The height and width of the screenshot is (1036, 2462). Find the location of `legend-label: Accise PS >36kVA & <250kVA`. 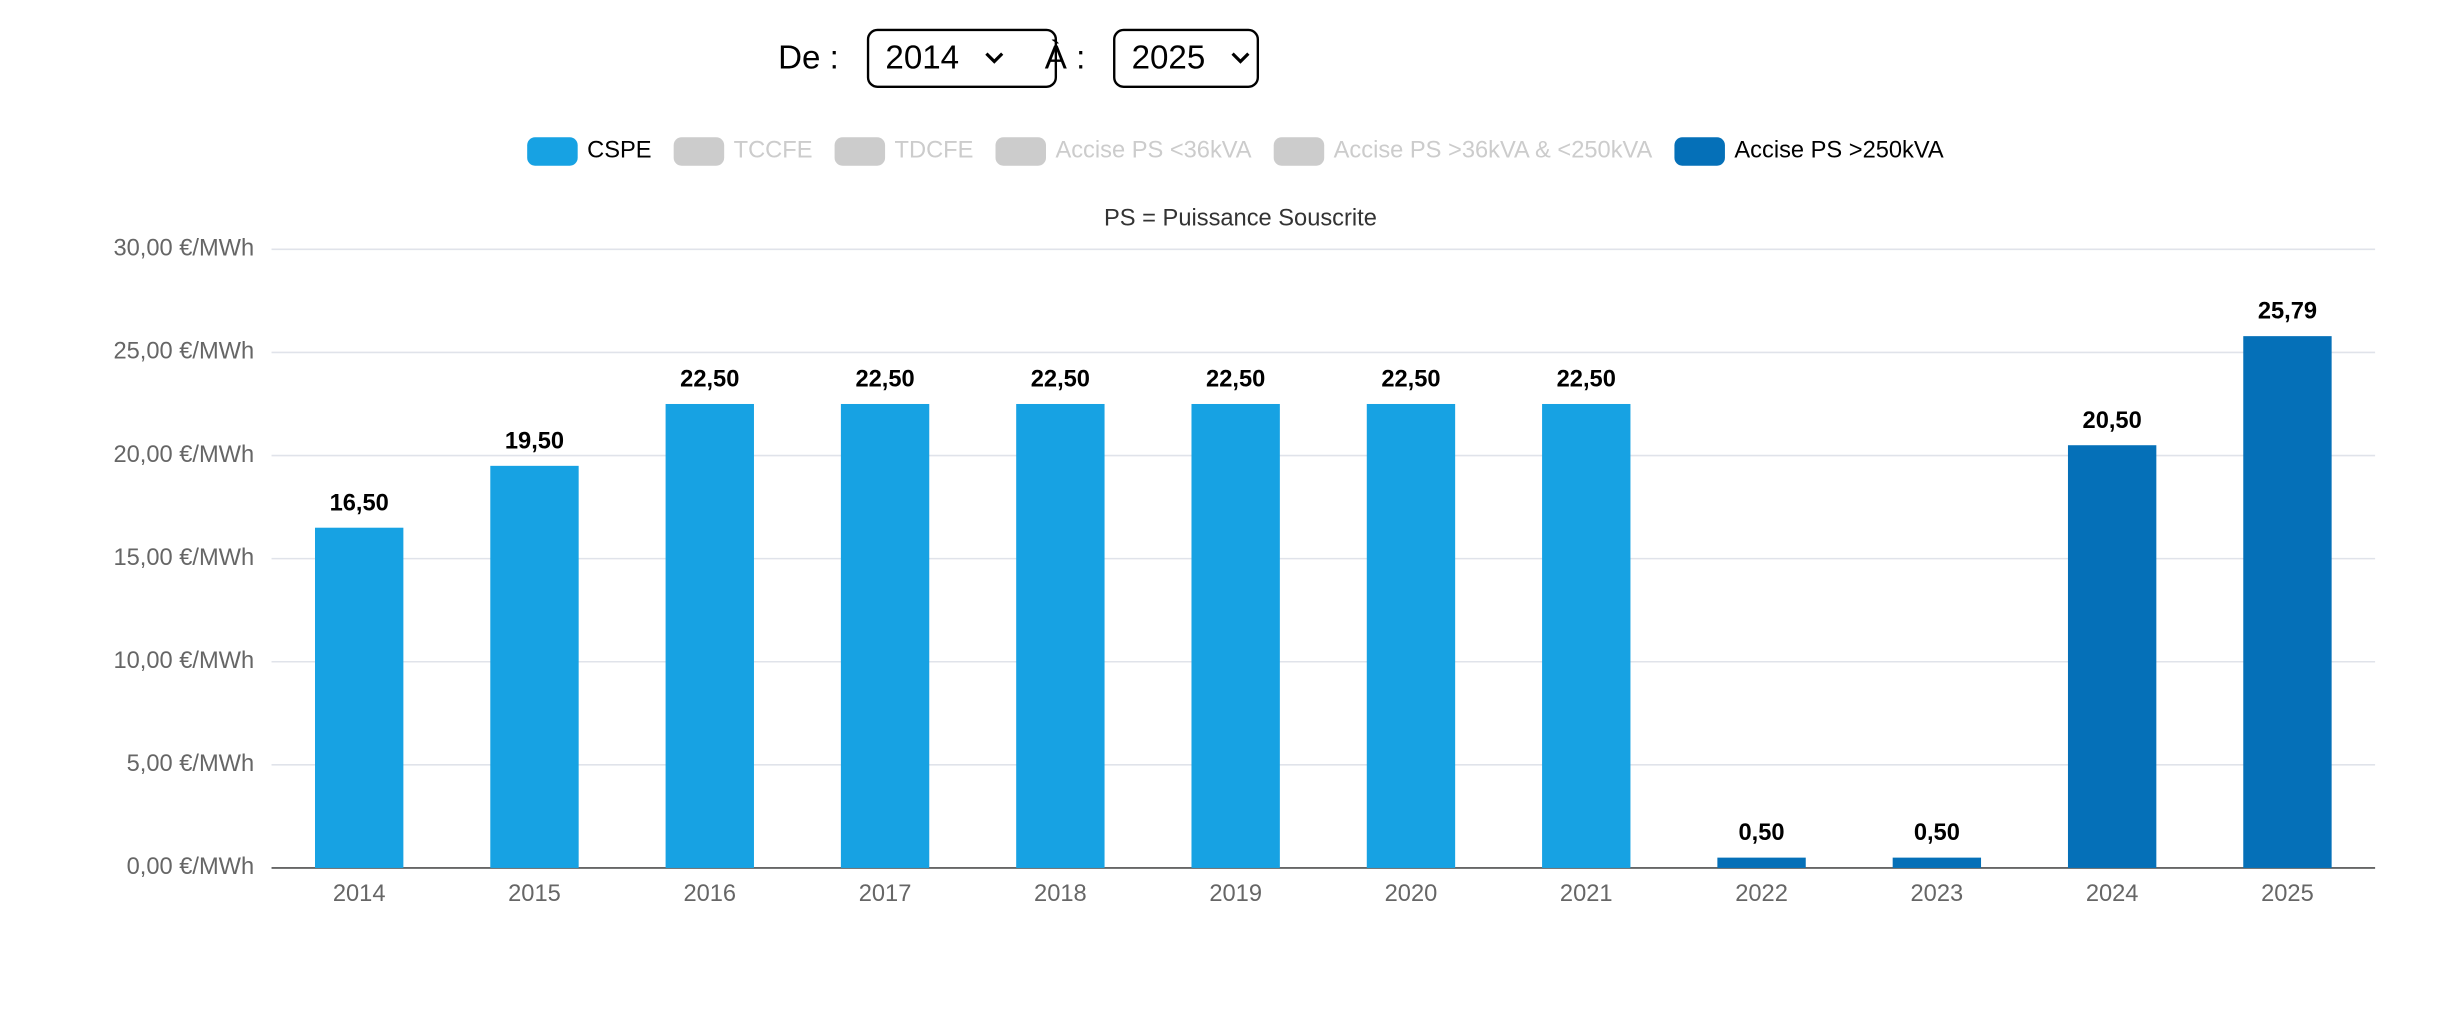

legend-label: Accise PS >36kVA & <250kVA is located at coordinates (1493, 151).